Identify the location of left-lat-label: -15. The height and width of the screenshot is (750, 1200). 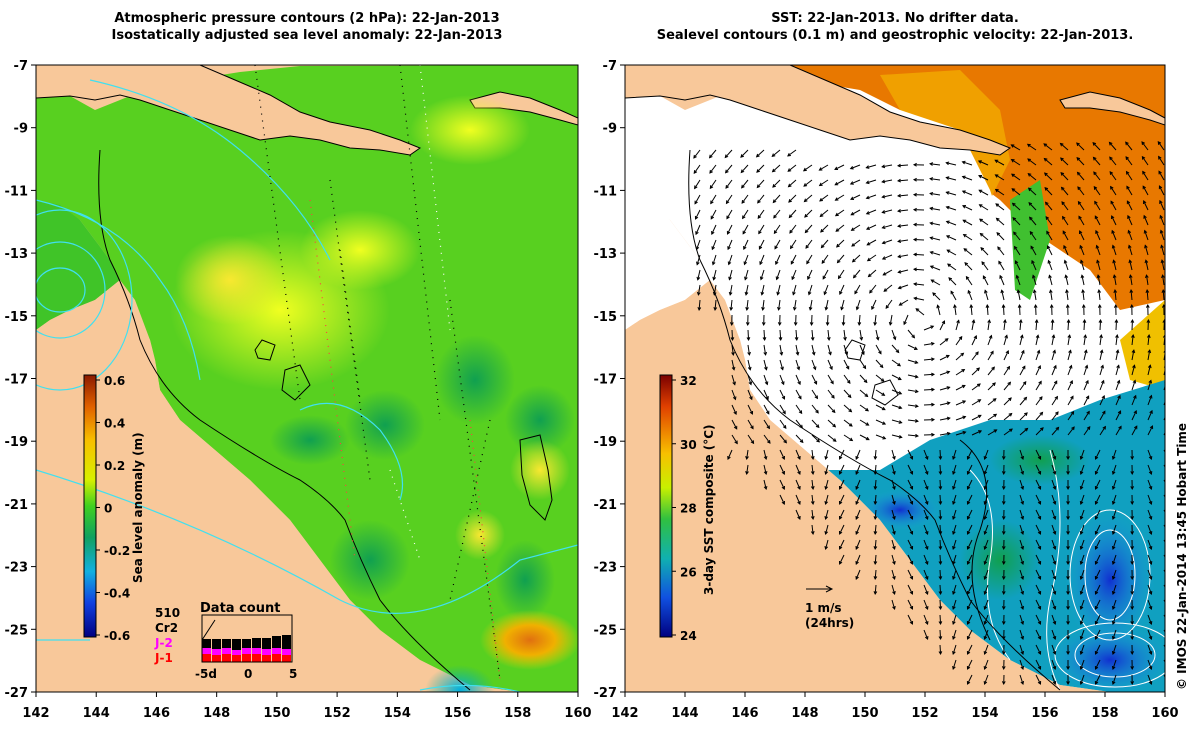
(17, 317).